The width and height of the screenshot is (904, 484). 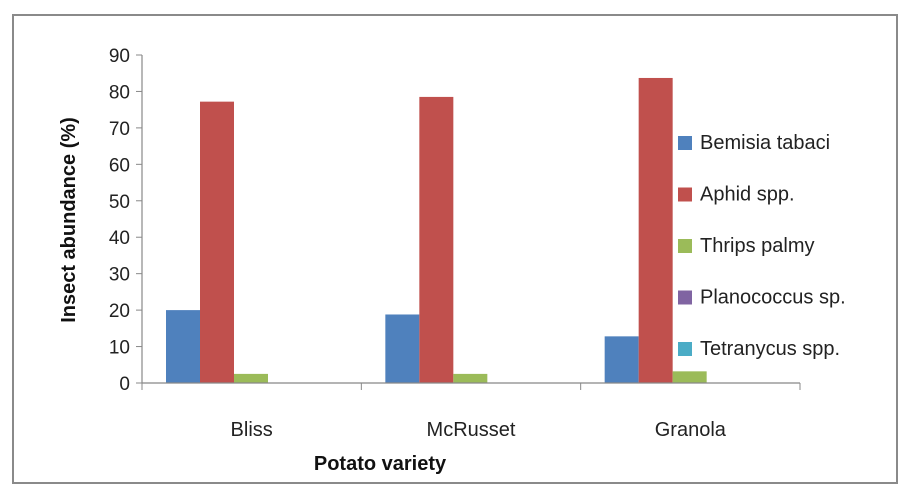 What do you see at coordinates (770, 349) in the screenshot?
I see `legend-label: Tetranycus spp.` at bounding box center [770, 349].